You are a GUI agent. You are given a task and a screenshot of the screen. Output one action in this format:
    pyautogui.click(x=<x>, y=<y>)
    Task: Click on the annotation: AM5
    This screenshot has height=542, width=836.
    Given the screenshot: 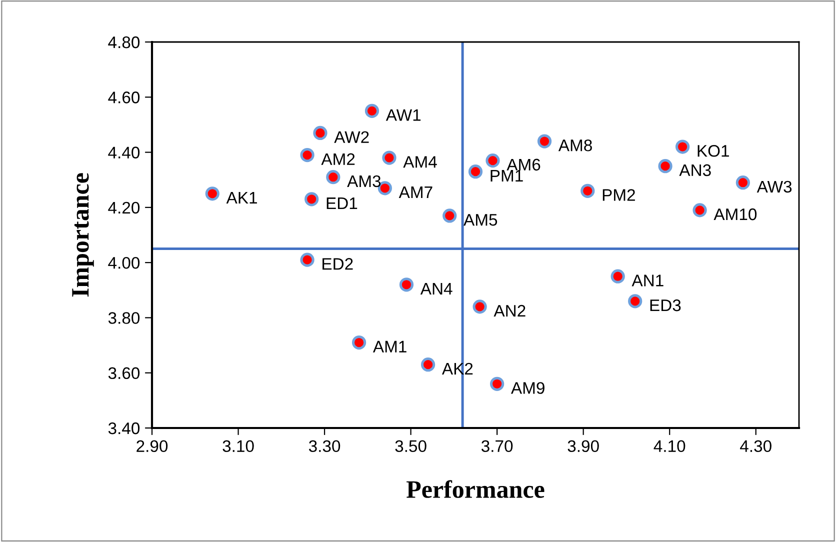 What is the action you would take?
    pyautogui.click(x=481, y=220)
    